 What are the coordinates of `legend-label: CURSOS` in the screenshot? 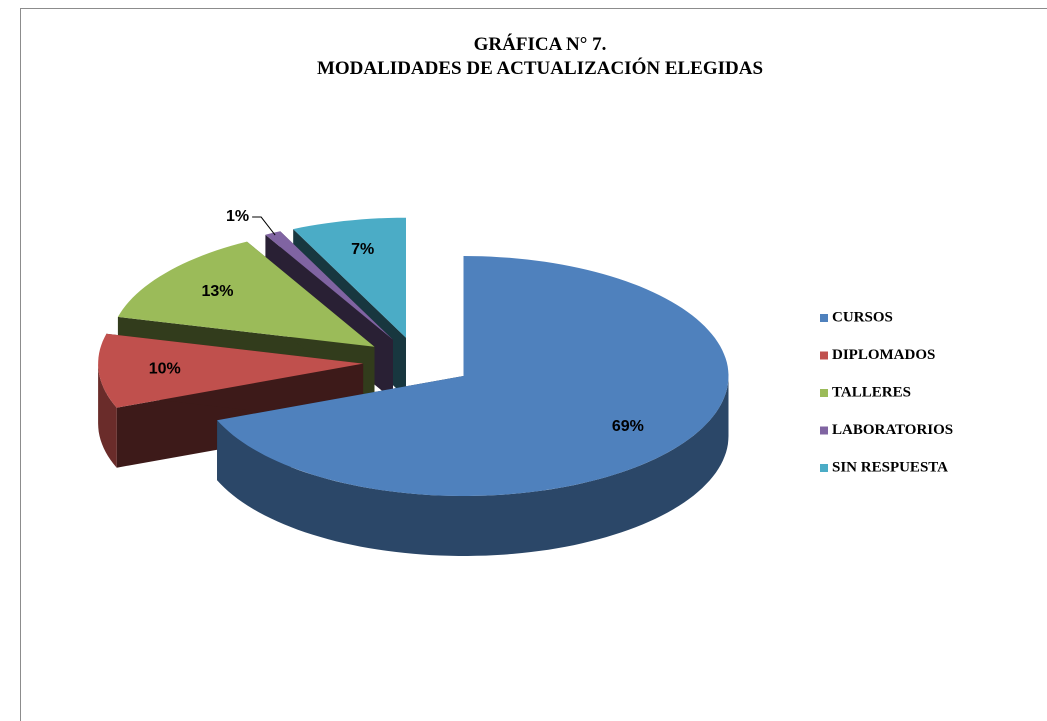 It's located at (862, 317).